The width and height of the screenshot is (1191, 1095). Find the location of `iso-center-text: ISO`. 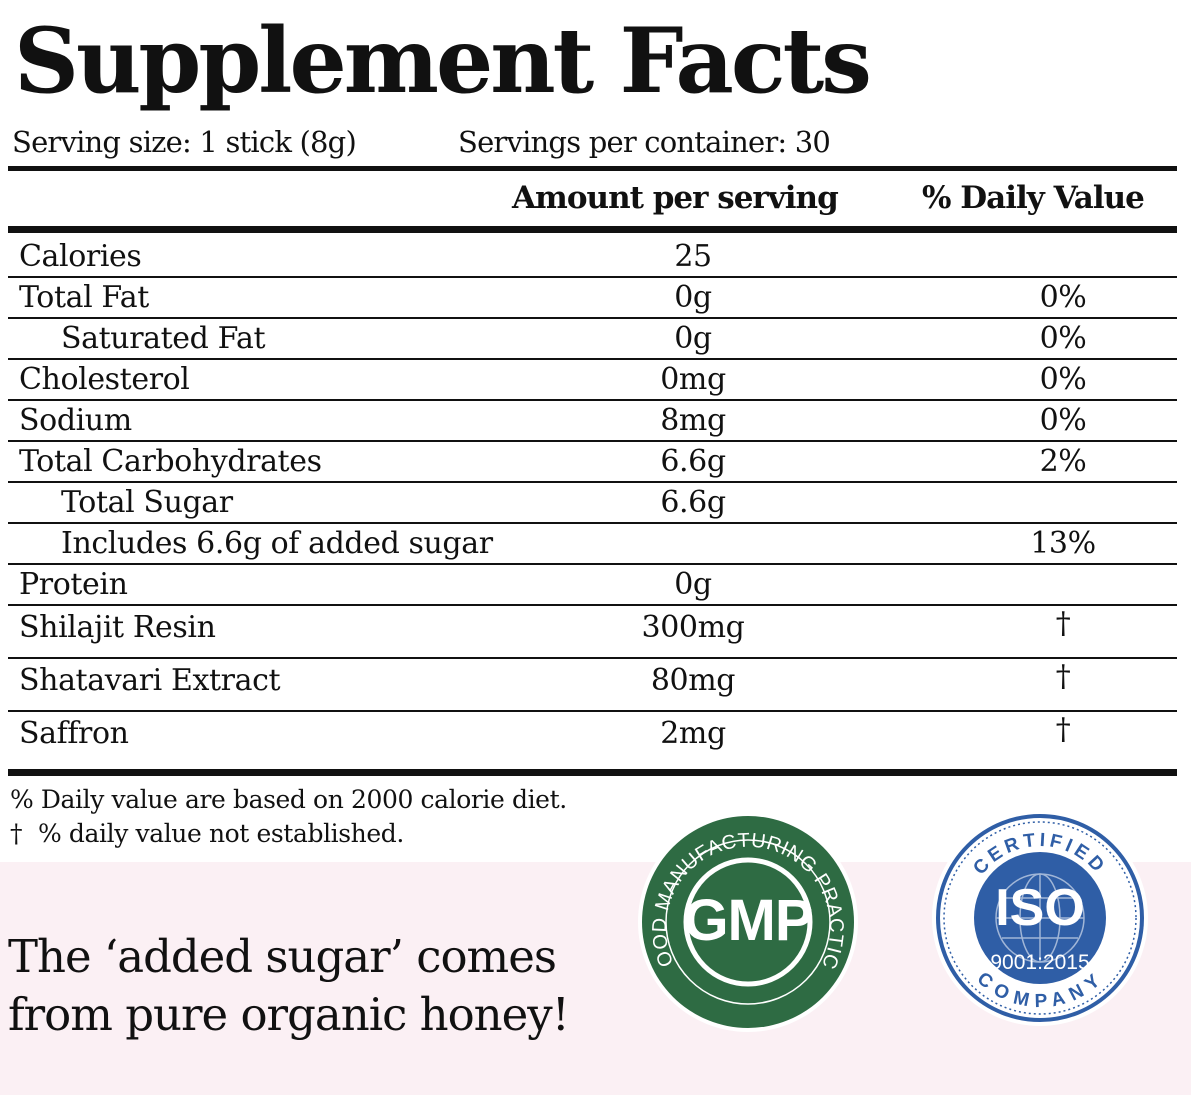

iso-center-text: ISO is located at coordinates (1040, 908).